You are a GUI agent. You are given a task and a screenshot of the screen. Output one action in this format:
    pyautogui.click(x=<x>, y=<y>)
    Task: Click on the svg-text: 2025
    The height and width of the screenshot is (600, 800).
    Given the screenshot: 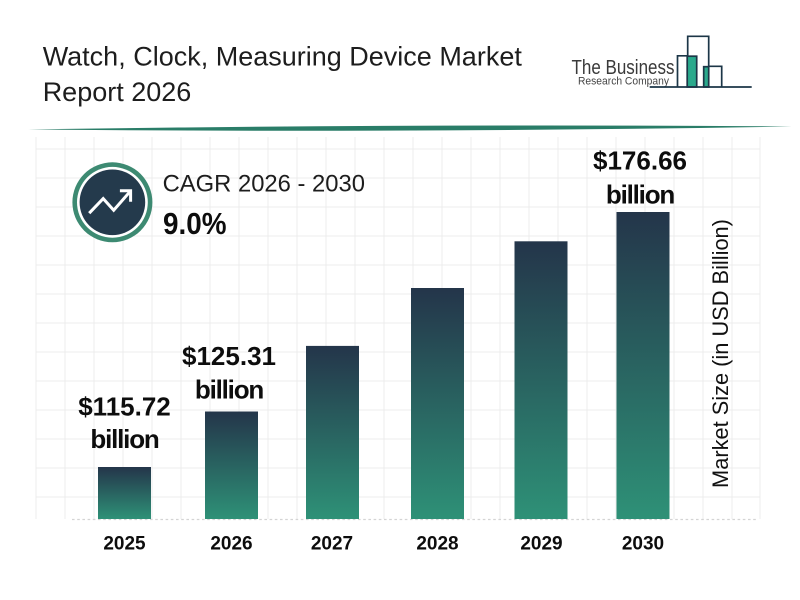 What is the action you would take?
    pyautogui.click(x=124, y=544)
    